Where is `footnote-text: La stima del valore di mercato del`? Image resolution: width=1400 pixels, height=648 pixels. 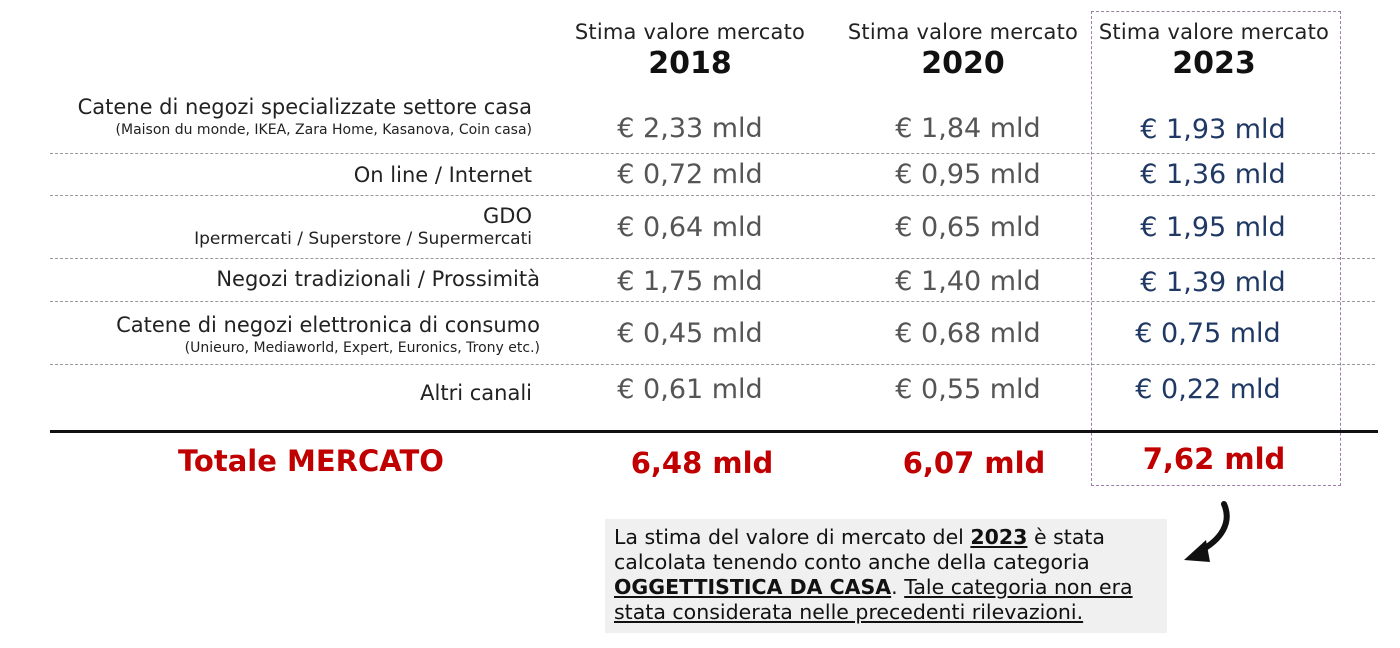
footnote-text: La stima del valore di mercato del is located at coordinates (792, 537).